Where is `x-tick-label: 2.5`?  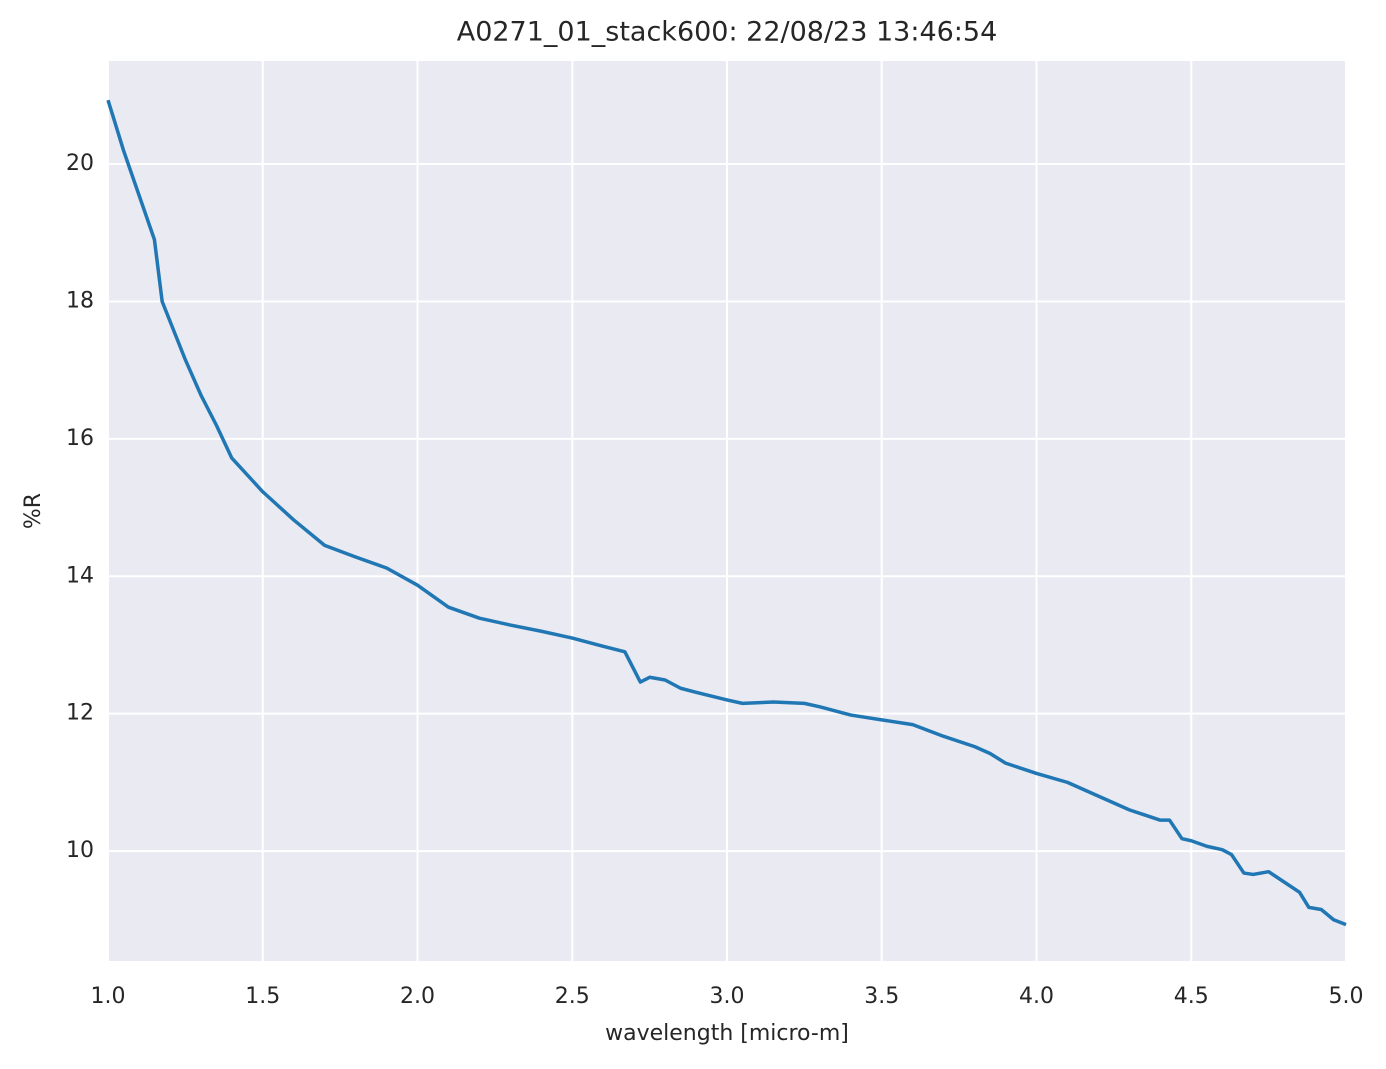
x-tick-label: 2.5 is located at coordinates (572, 996).